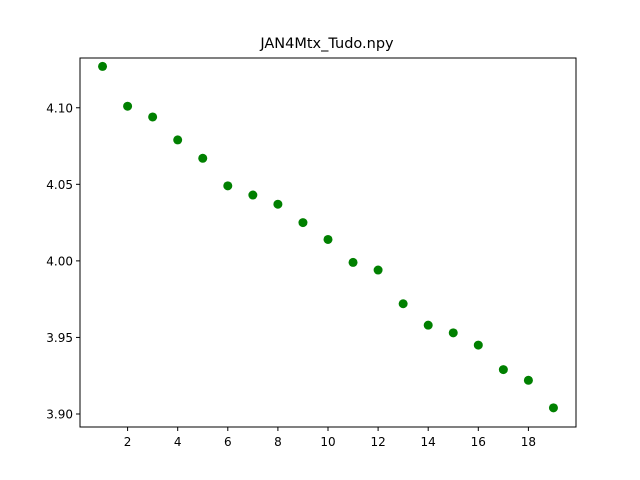  I want to click on x-tick-label: 4, so click(178, 442).